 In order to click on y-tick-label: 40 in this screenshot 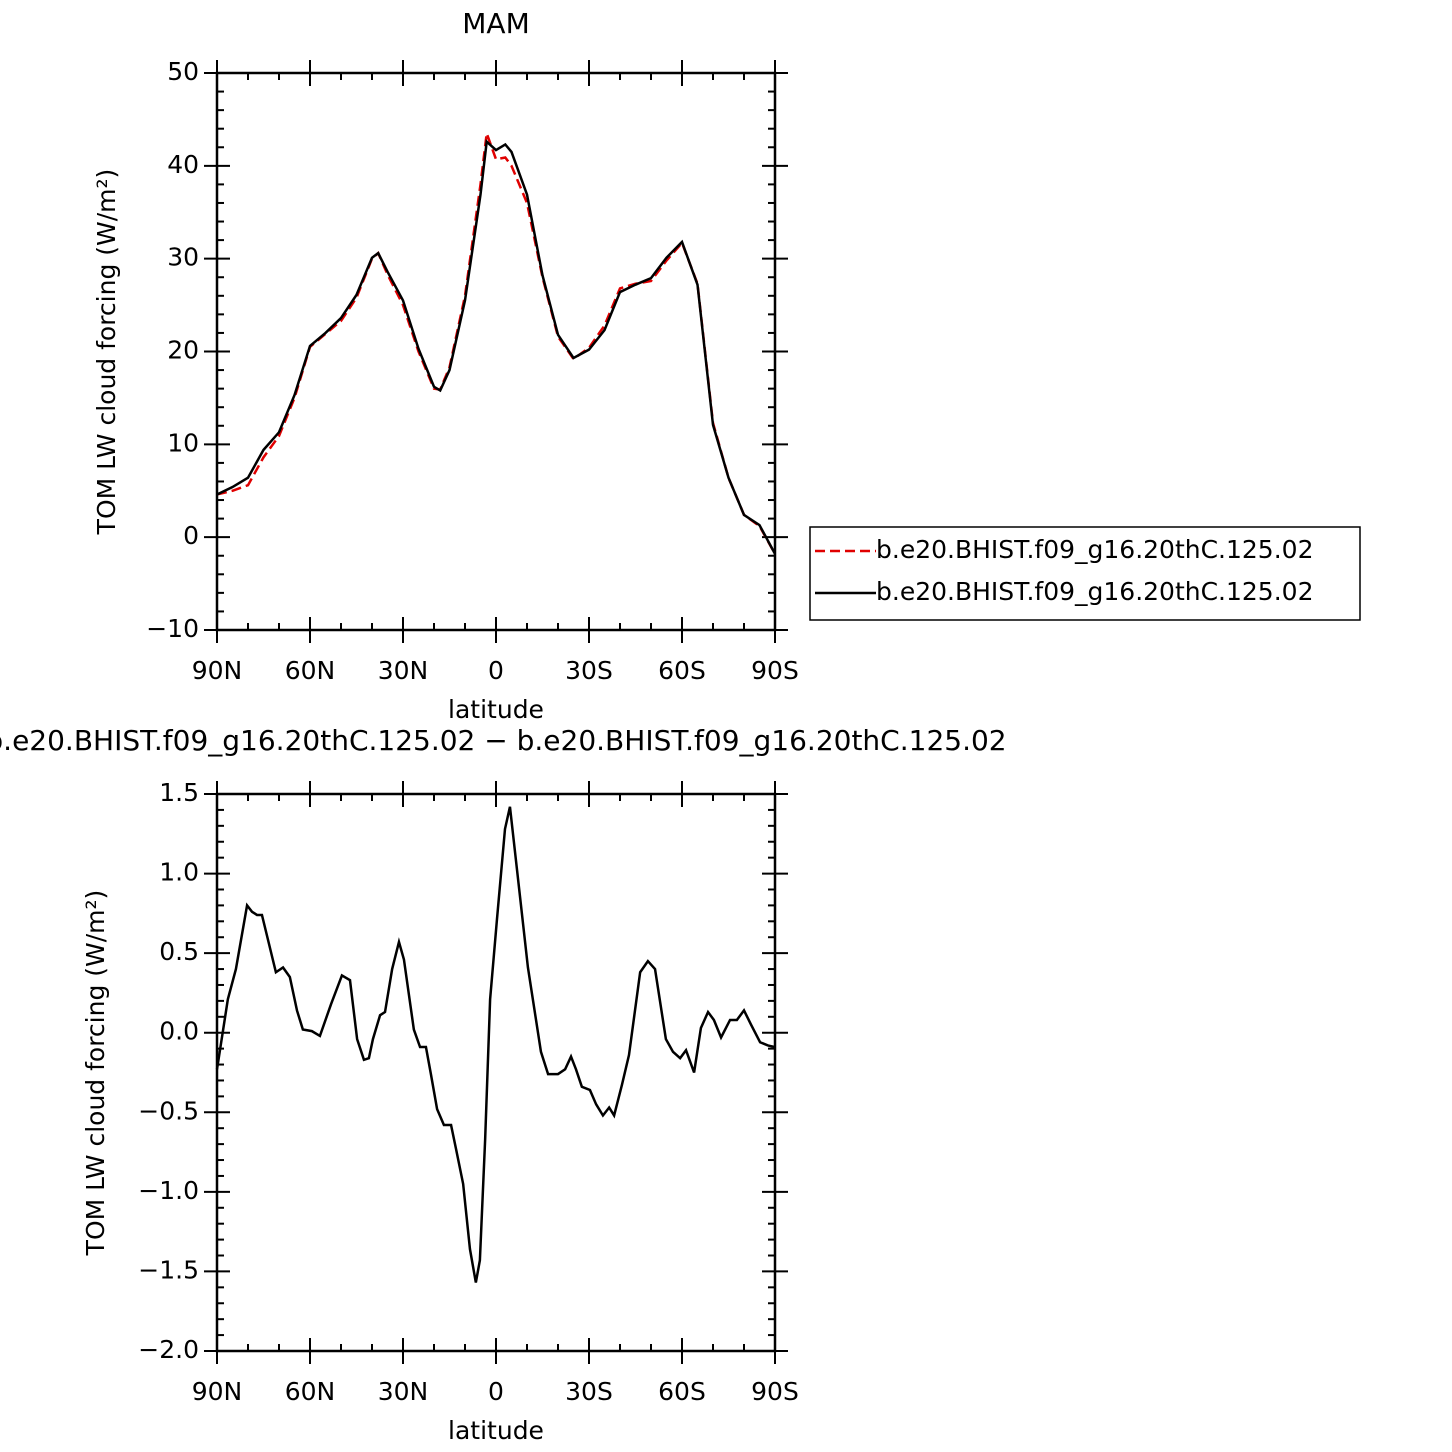, I will do `click(183, 164)`.